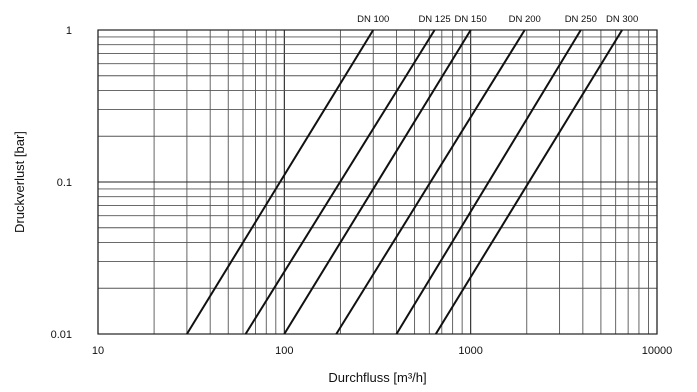  I want to click on series-label: DN 100, so click(373, 19).